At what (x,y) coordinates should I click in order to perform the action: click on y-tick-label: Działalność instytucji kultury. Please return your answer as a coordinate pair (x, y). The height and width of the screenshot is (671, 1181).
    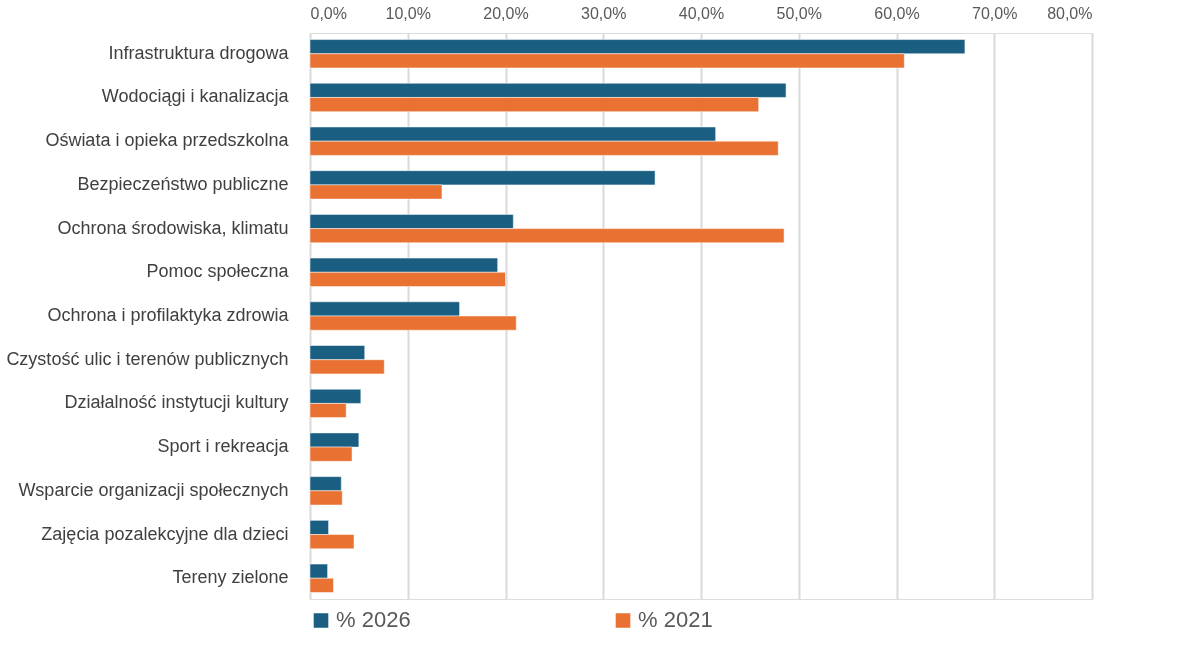
    Looking at the image, I should click on (176, 402).